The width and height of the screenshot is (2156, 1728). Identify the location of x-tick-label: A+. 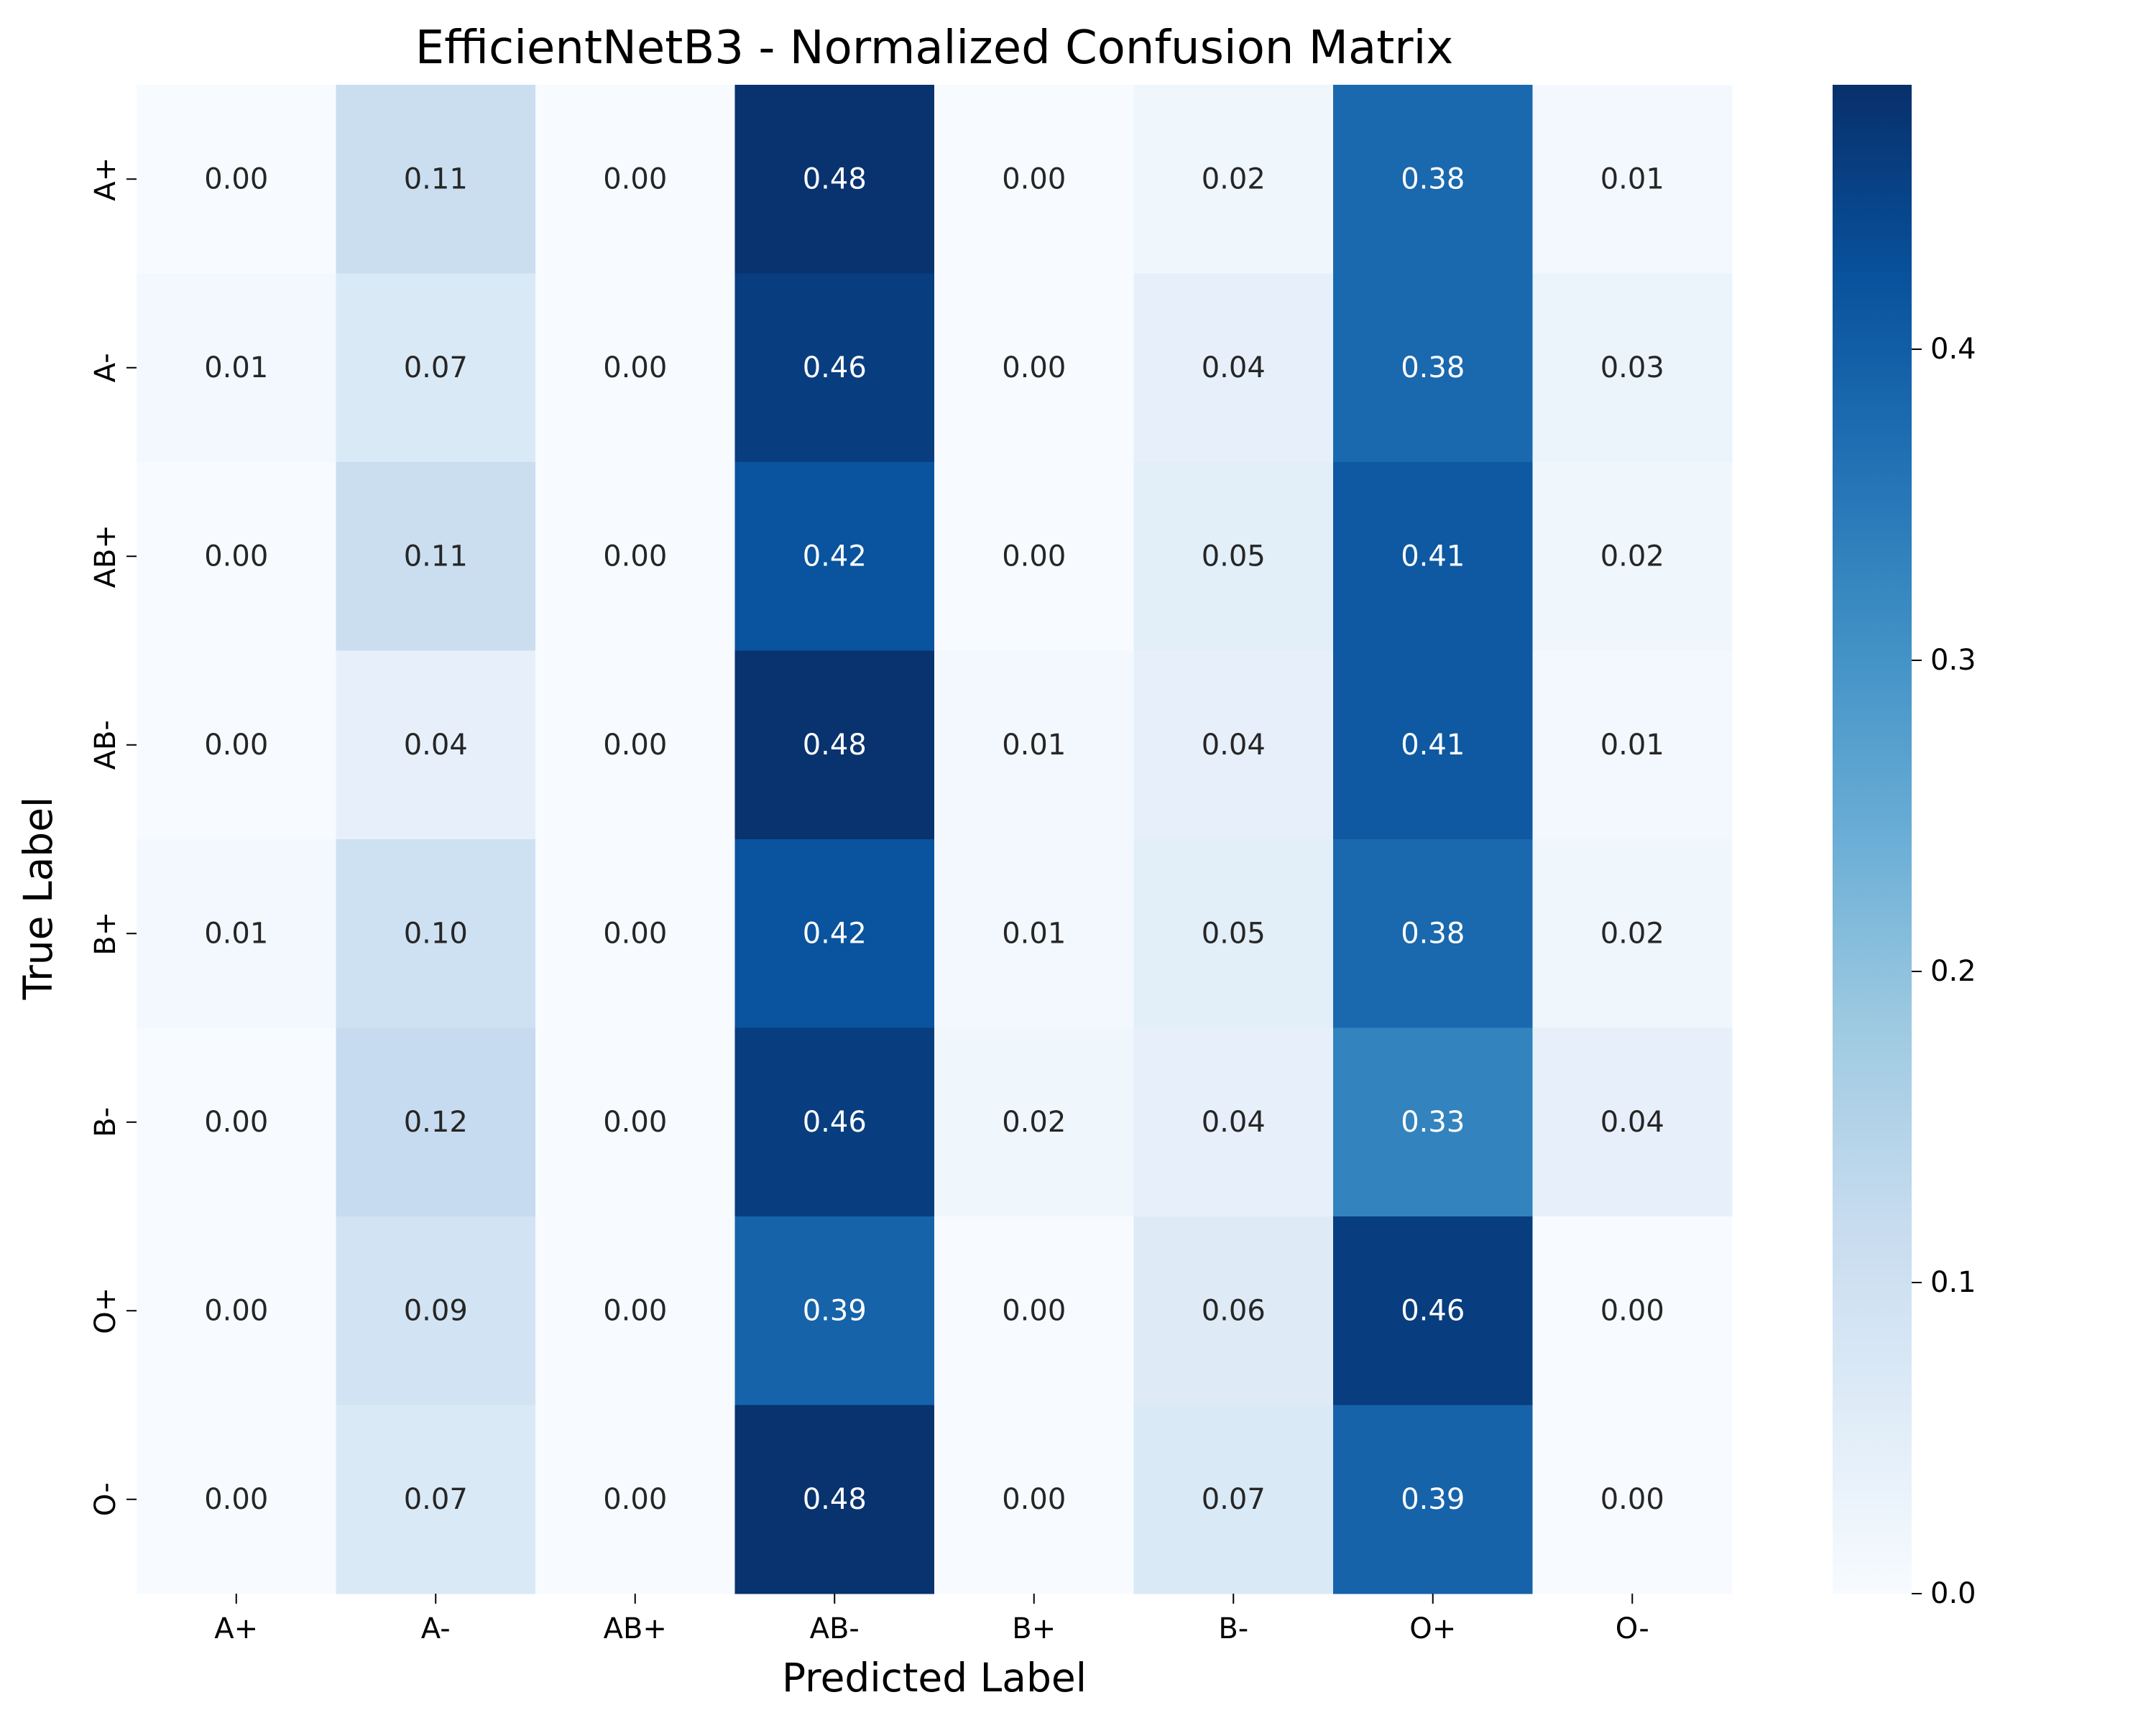
(236, 1629).